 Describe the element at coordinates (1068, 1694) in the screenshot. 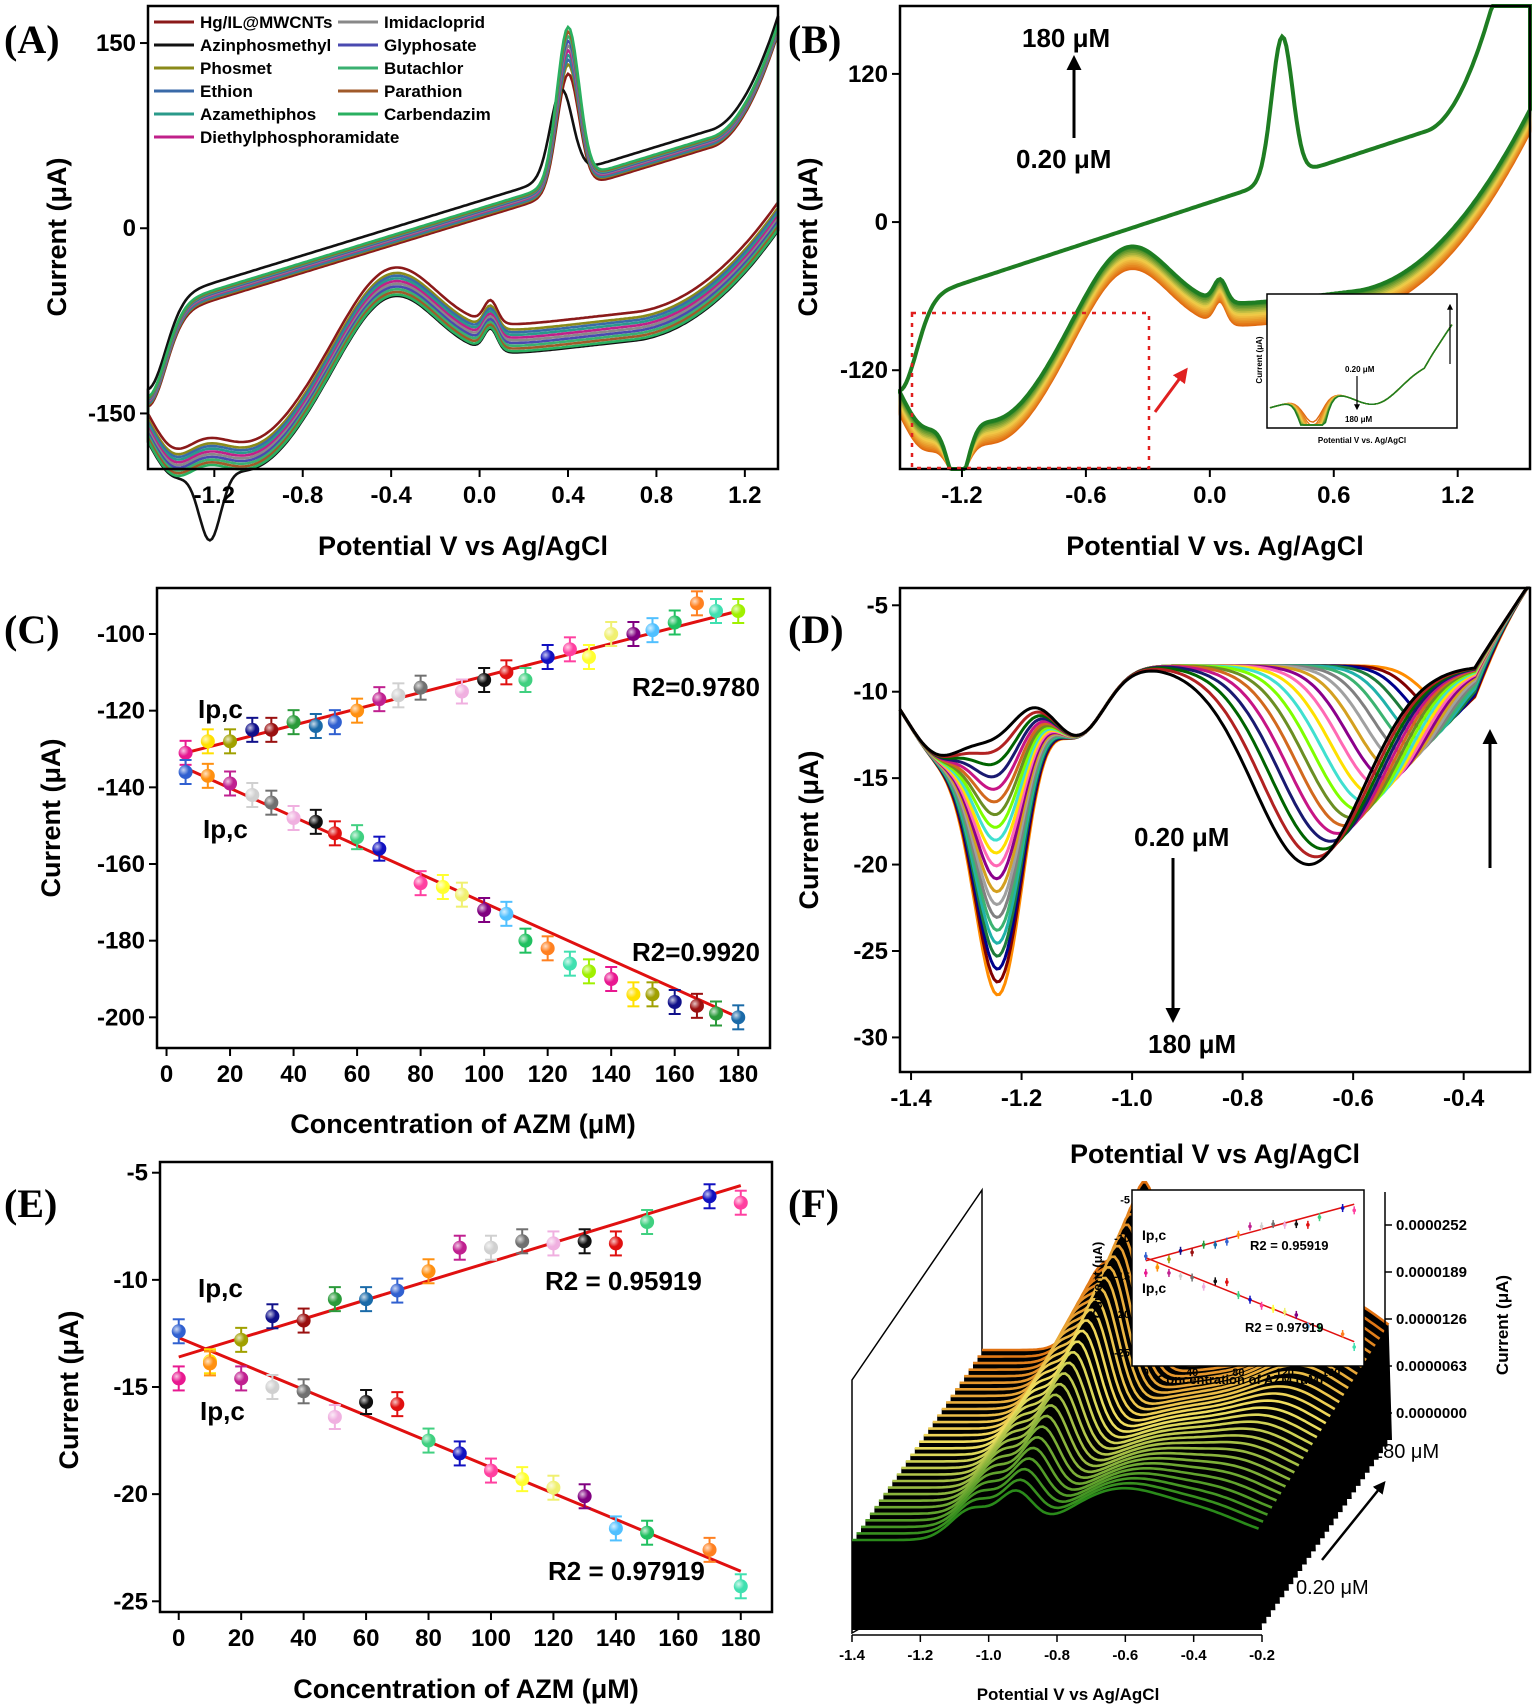

I see `panel-f-xlabel: Potential V vs Ag/AgCl` at that location.